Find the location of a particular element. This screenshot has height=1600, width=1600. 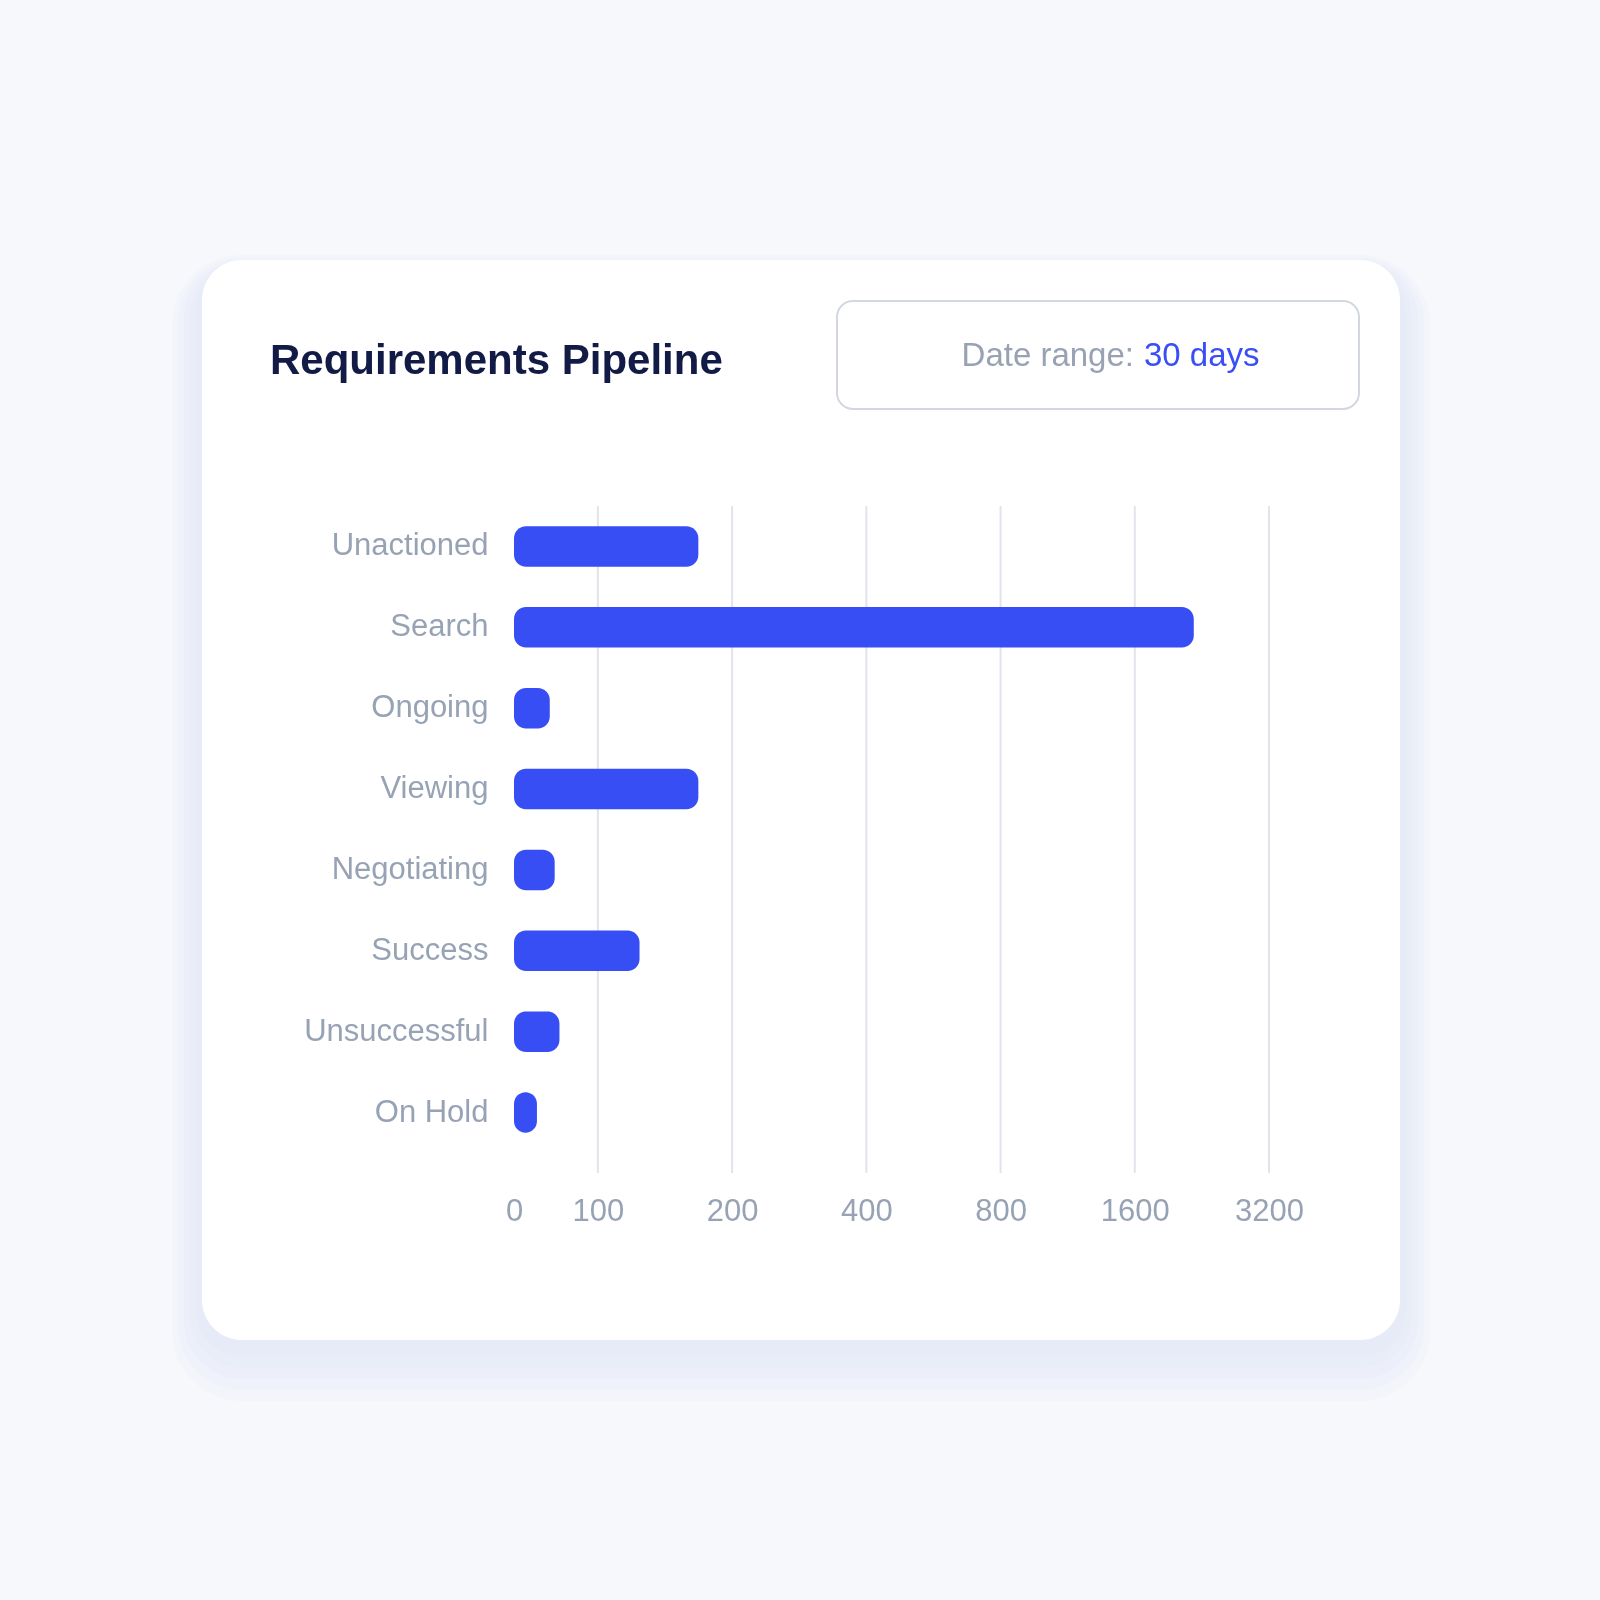

x-tick-label: 400 is located at coordinates (866, 1210).